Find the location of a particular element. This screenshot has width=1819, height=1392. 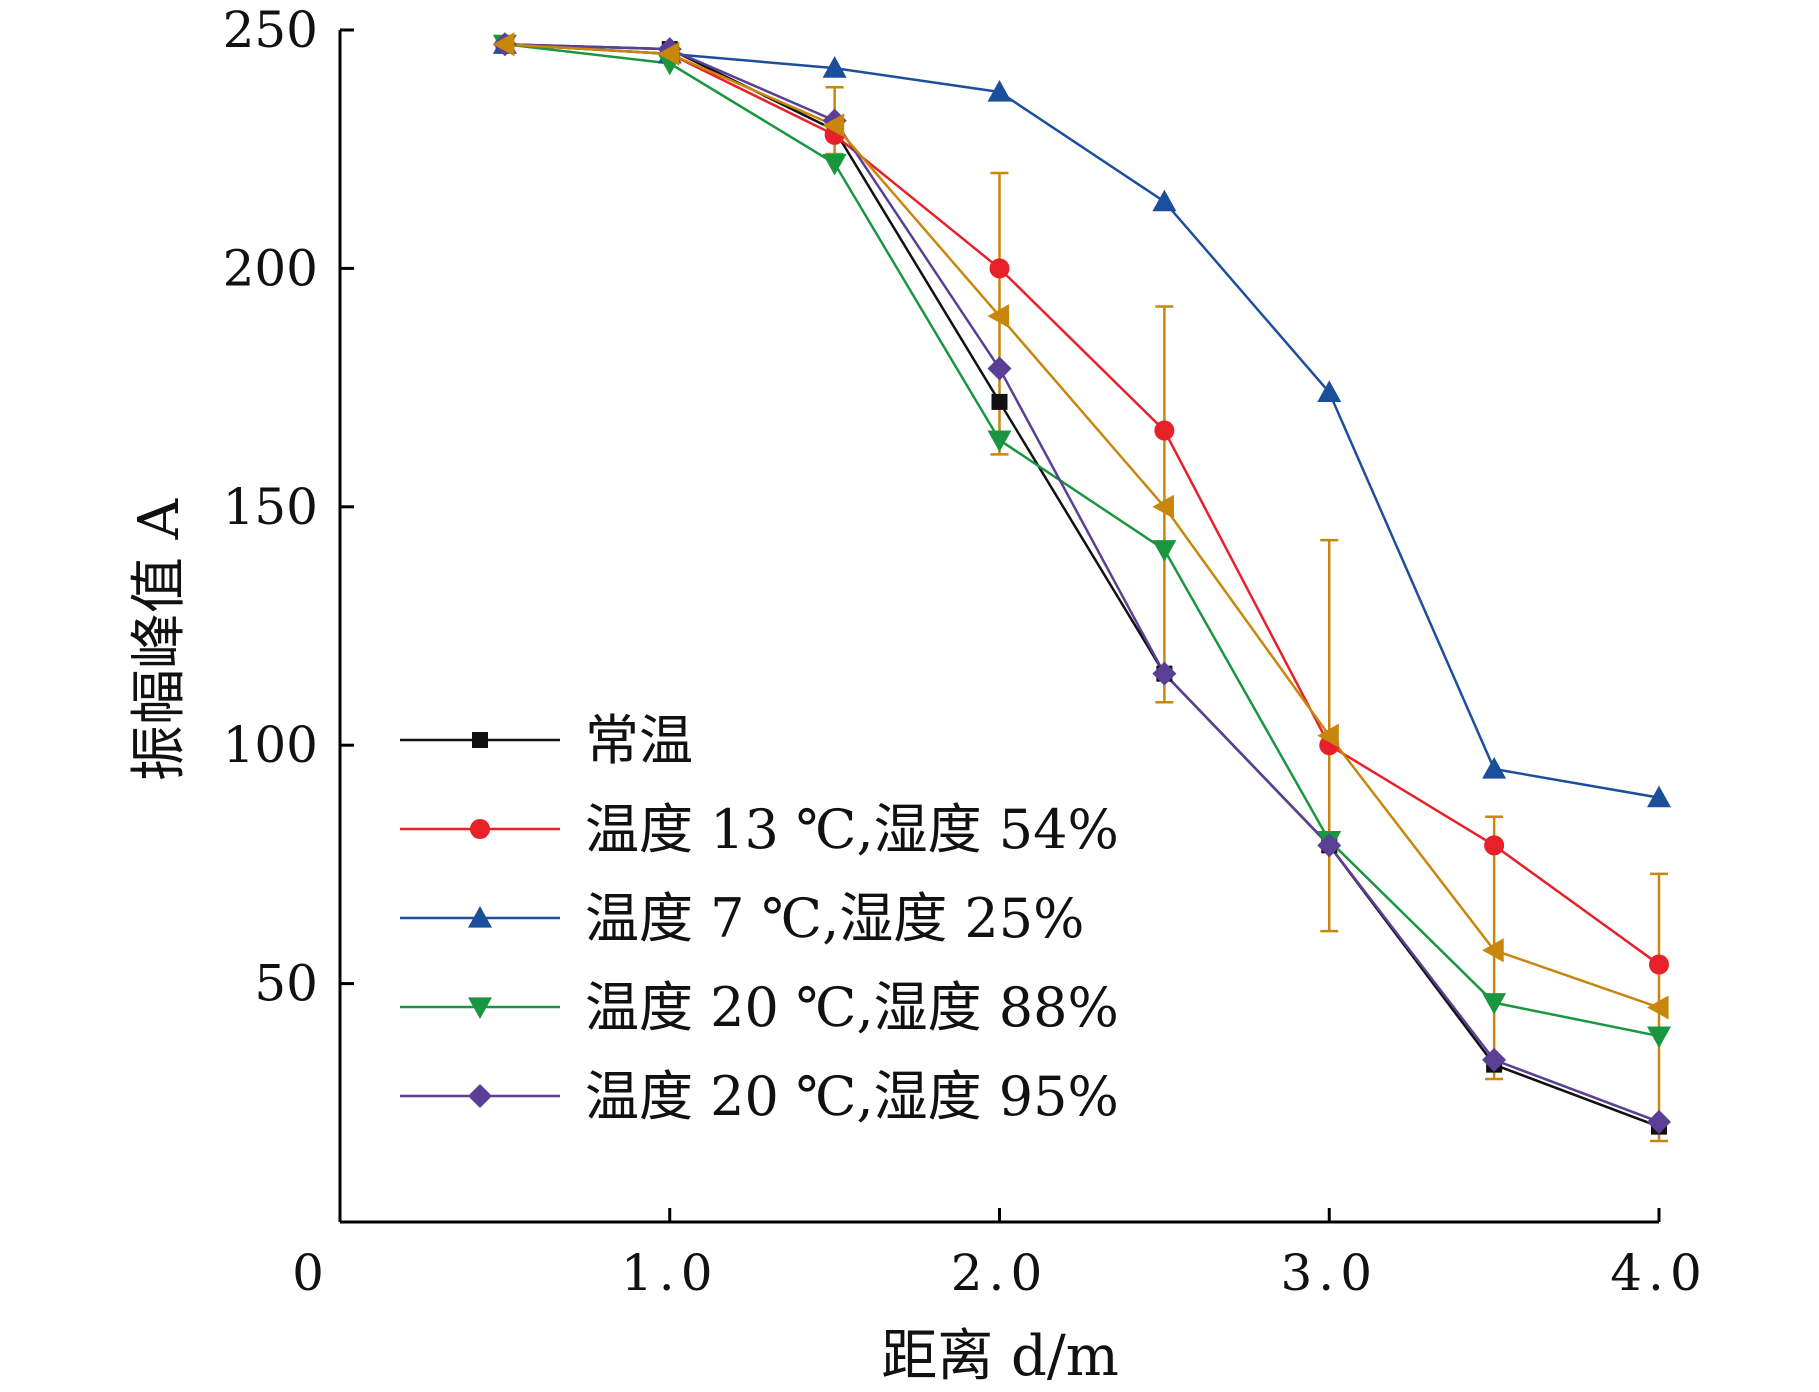

x-tick-label: 3.0 is located at coordinates (1329, 1273).